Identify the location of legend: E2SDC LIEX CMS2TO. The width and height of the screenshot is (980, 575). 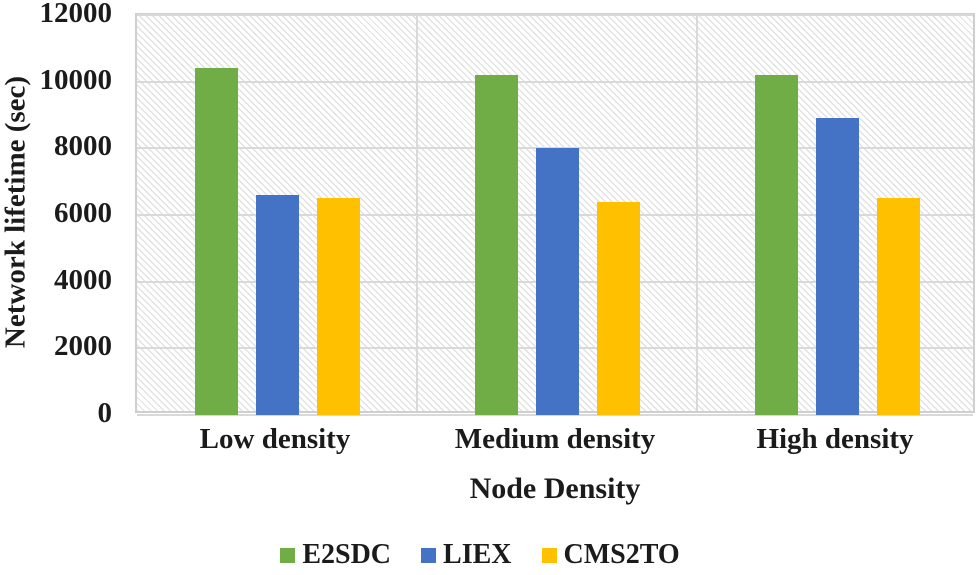
(480, 555).